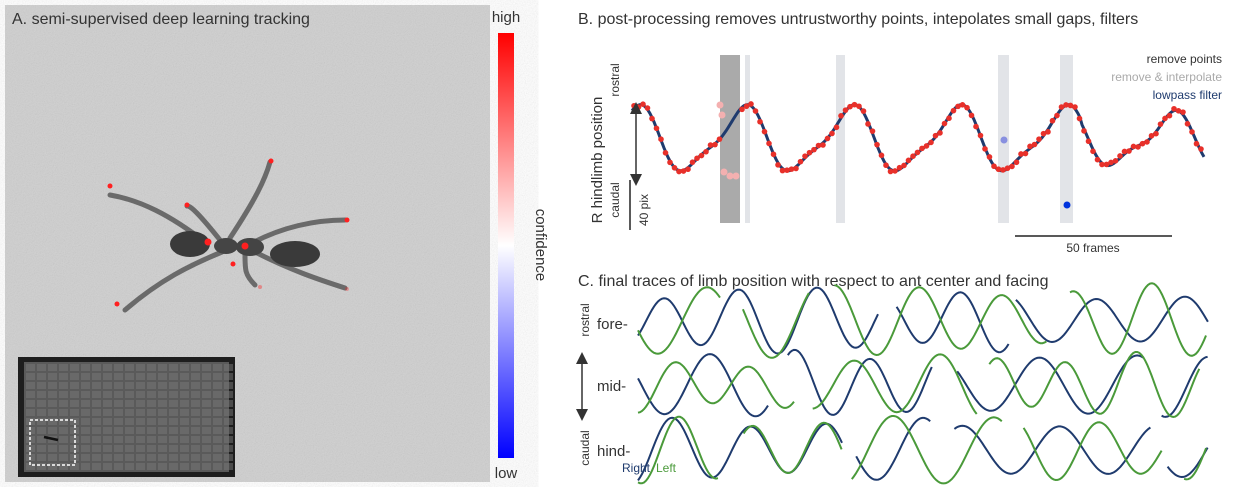 This screenshot has height=487, width=1234. Describe the element at coordinates (644, 210) in the screenshot. I see `y-scale-label: 40 pix` at that location.